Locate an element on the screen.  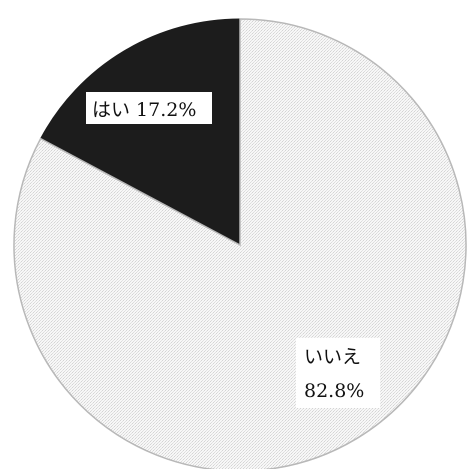
slice-label-iie-box is located at coordinates (338, 373).